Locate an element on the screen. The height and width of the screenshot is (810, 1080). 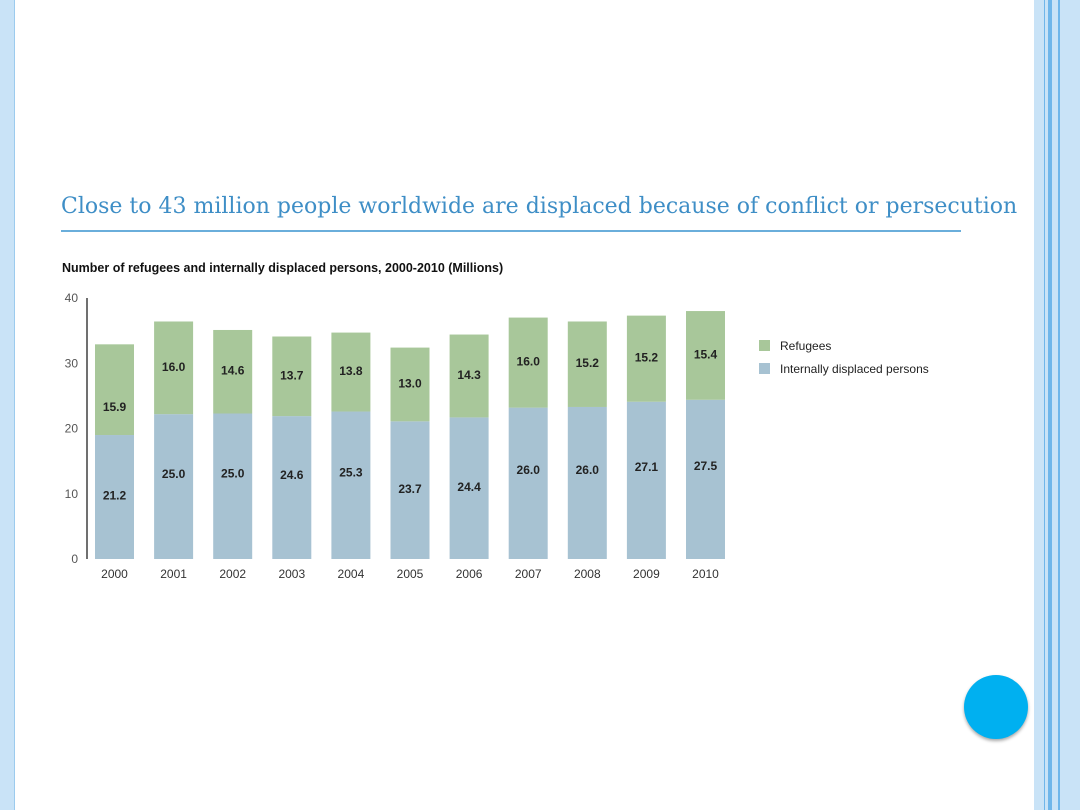
x-tick-label: 2005 is located at coordinates (410, 574).